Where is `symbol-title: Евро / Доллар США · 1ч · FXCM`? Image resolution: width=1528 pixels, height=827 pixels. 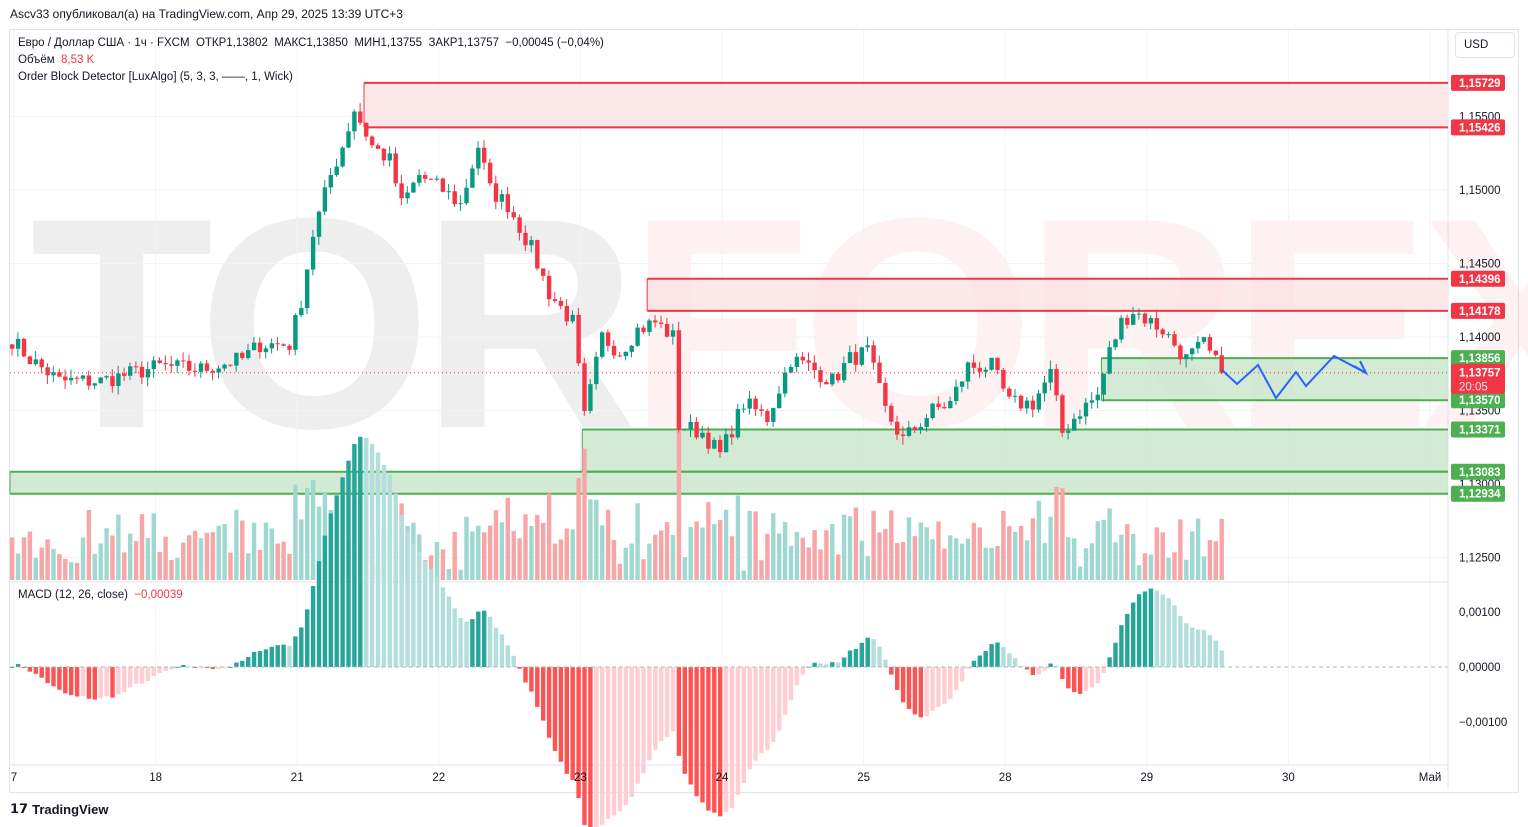
symbol-title: Евро / Доллар США · 1ч · FXCM is located at coordinates (104, 43).